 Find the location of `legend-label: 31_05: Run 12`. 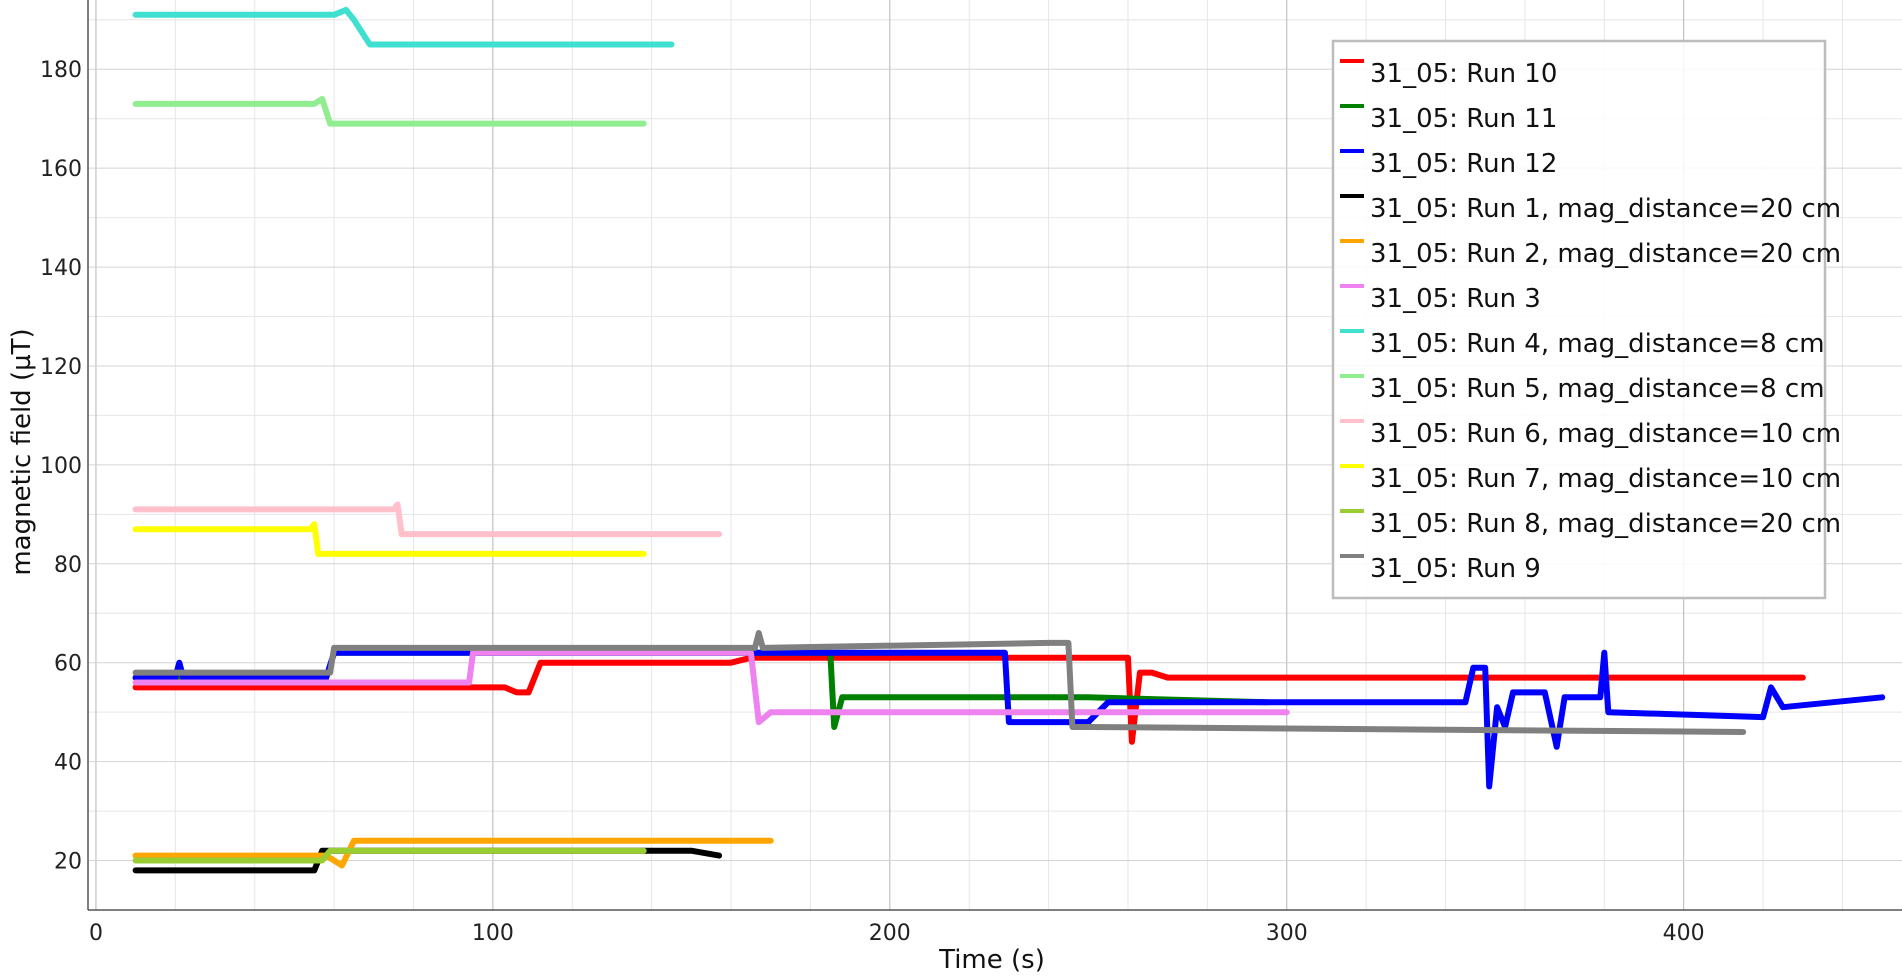

legend-label: 31_05: Run 12 is located at coordinates (1463, 164).